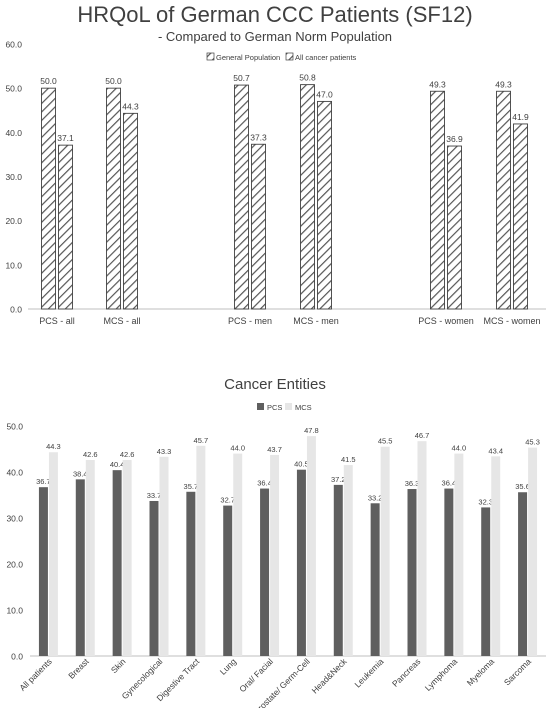  Describe the element at coordinates (284, 407) in the screenshot. I see `legend: PCS MCS` at that location.